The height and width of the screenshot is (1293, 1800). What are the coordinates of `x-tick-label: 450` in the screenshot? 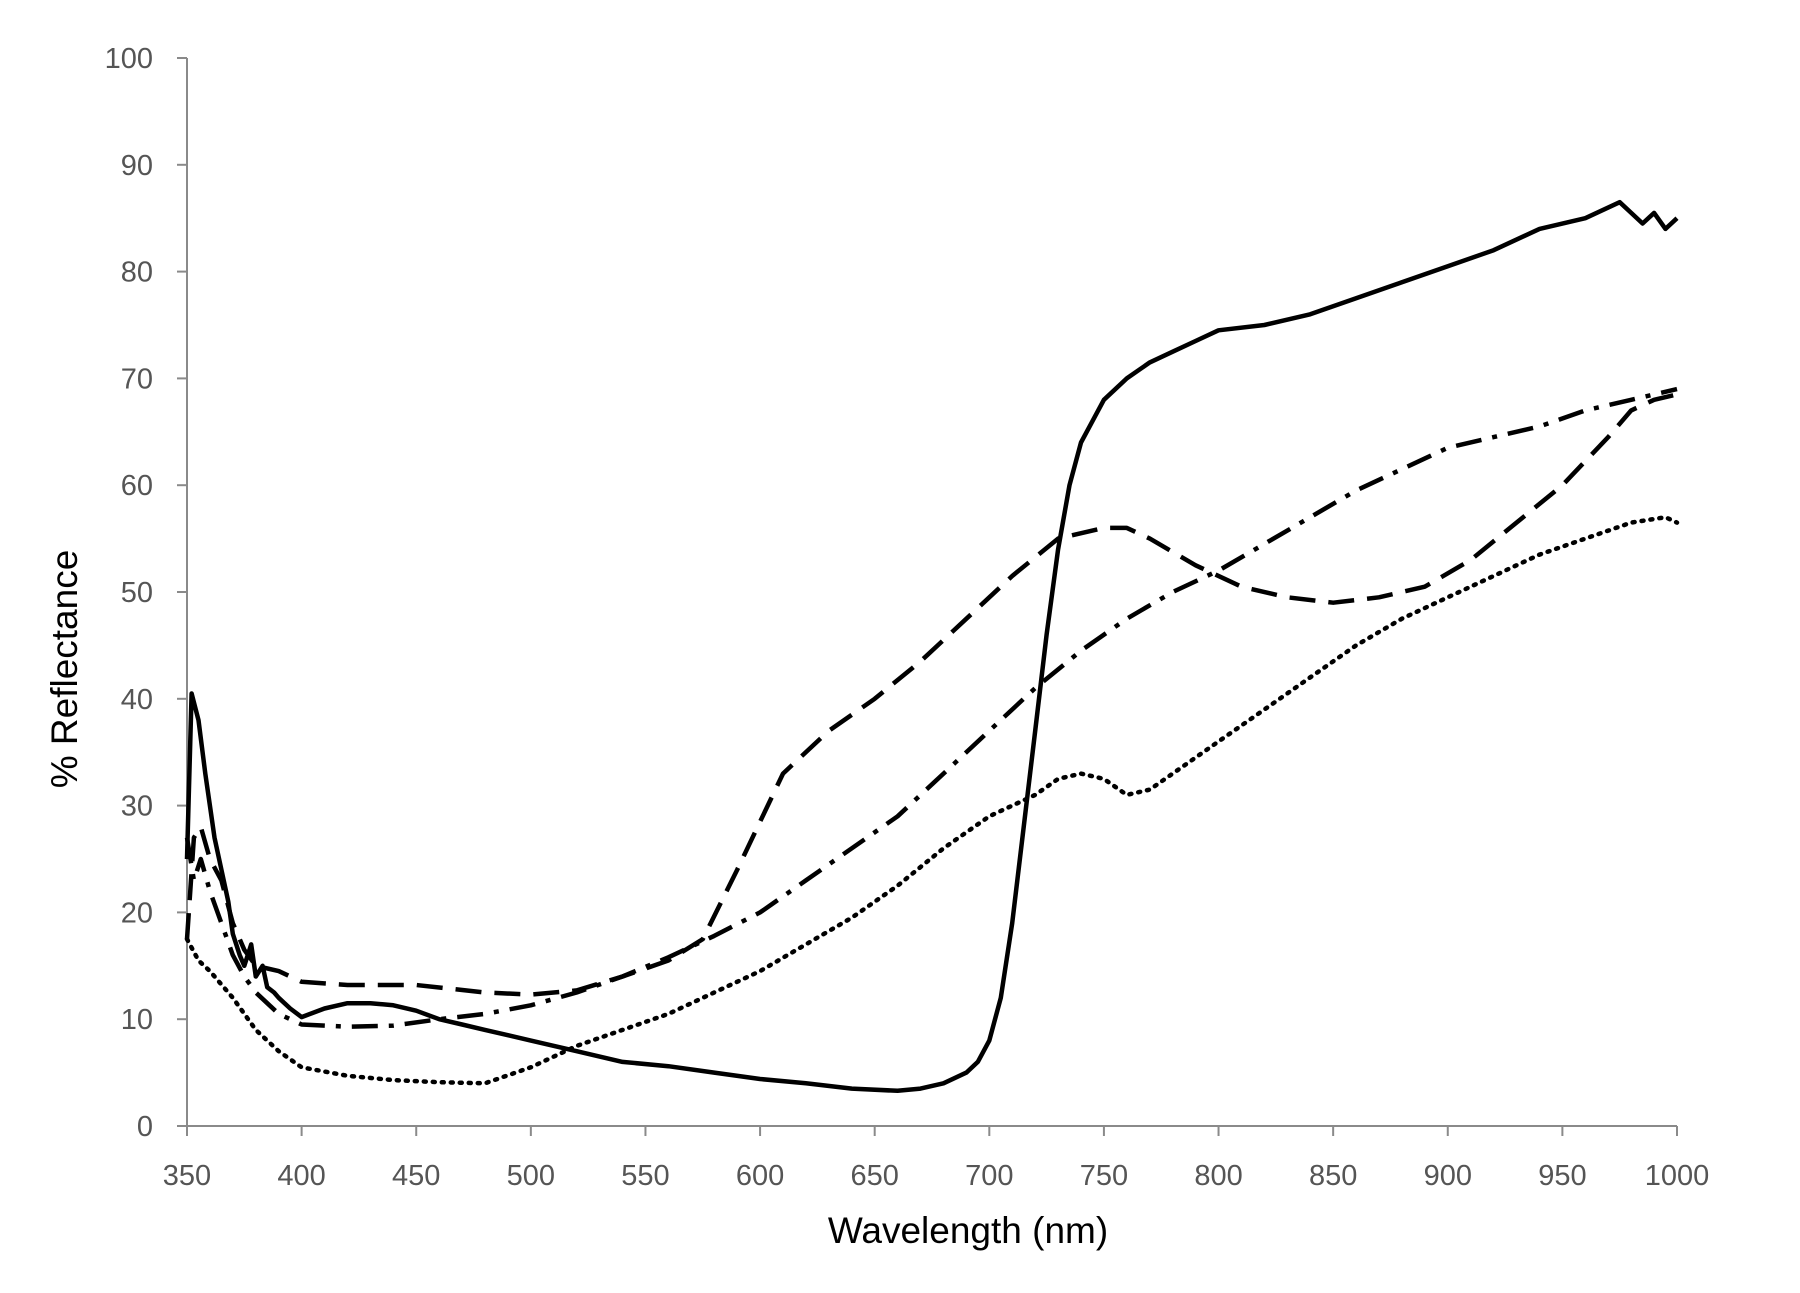 It's located at (416, 1176).